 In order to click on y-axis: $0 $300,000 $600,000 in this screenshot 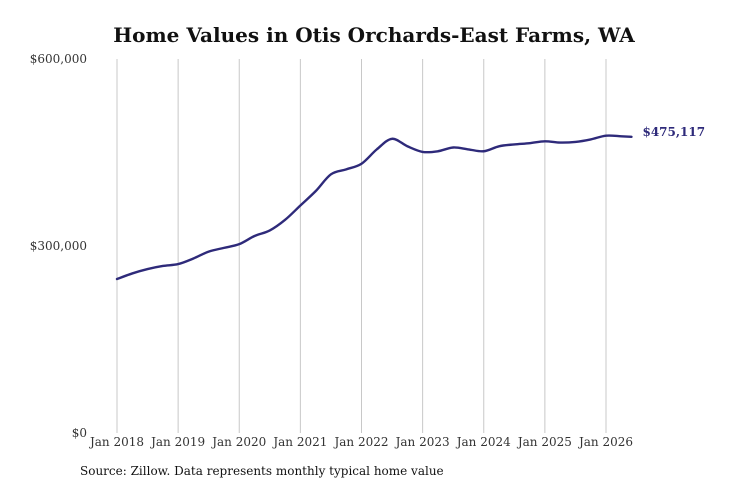, I will do `click(58, 246)`.